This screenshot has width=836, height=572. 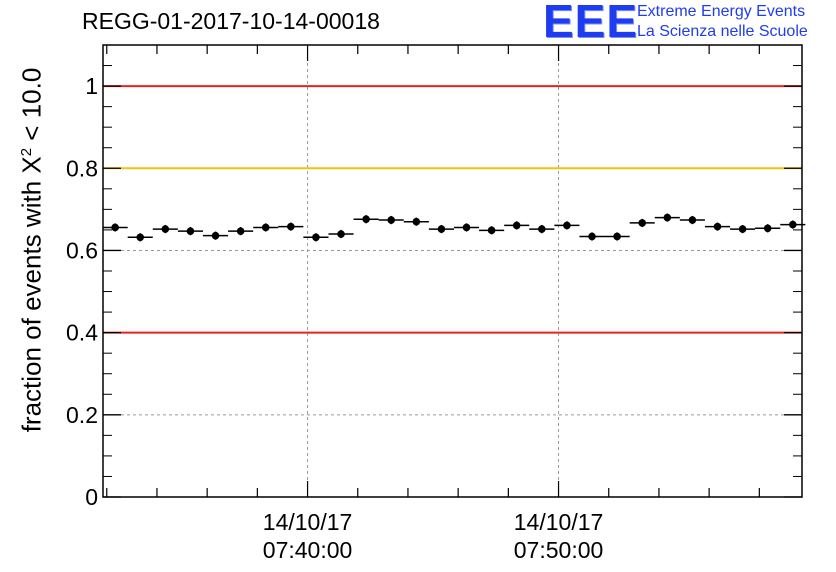 What do you see at coordinates (721, 11) in the screenshot?
I see `logo-line-1: Extreme Energy Events` at bounding box center [721, 11].